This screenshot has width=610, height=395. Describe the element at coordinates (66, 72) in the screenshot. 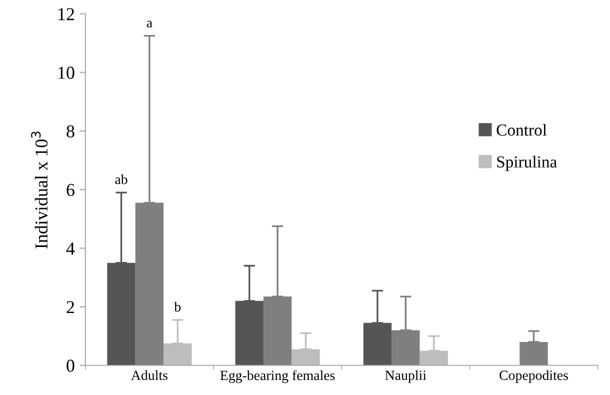

I see `y-tick-label: 10` at that location.